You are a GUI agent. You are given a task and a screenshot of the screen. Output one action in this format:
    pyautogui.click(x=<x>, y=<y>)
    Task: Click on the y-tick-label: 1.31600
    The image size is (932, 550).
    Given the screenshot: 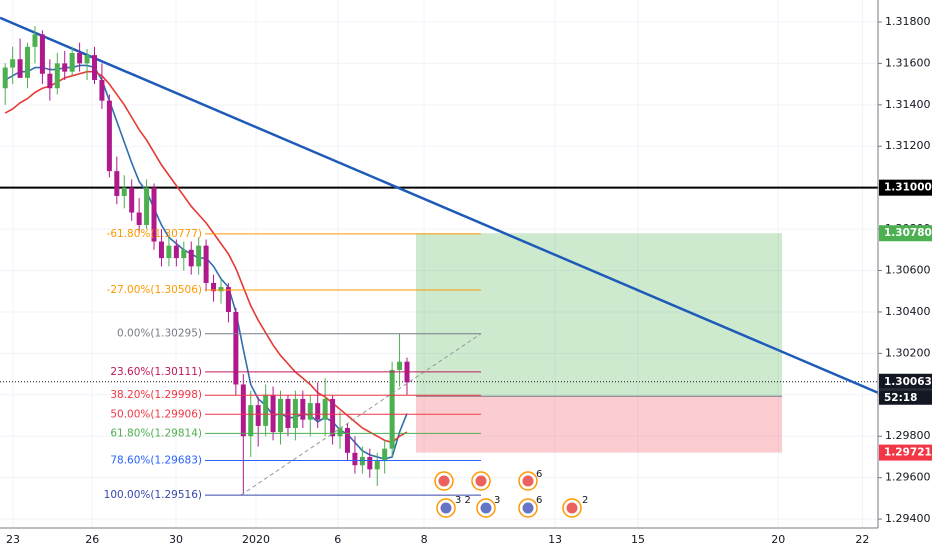 What is the action you would take?
    pyautogui.click(x=908, y=62)
    